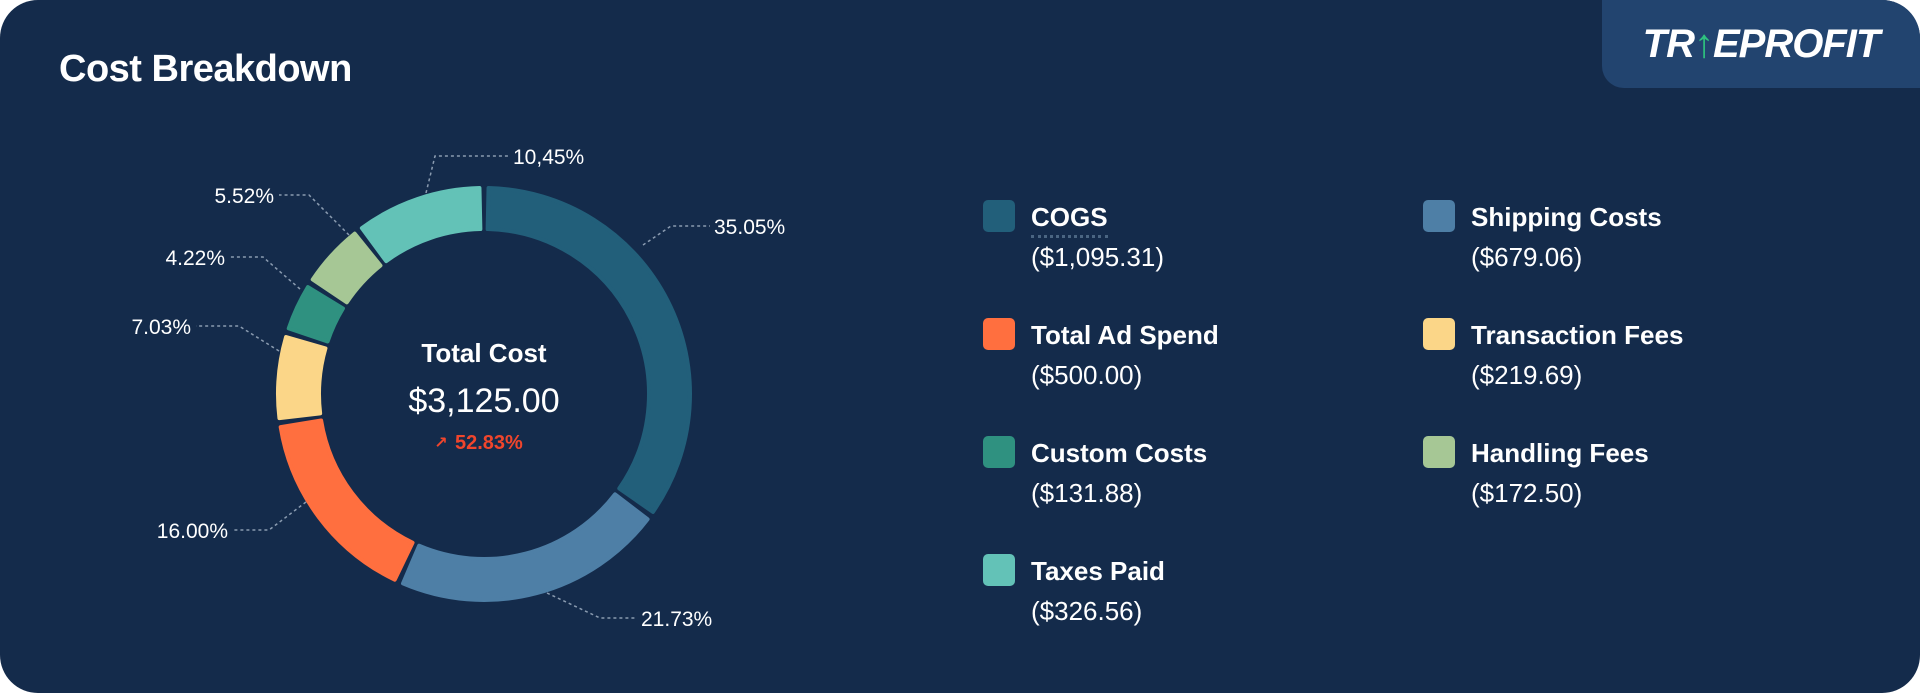 The width and height of the screenshot is (1920, 693). What do you see at coordinates (1527, 493) in the screenshot?
I see `legend-value: ($172.50)` at bounding box center [1527, 493].